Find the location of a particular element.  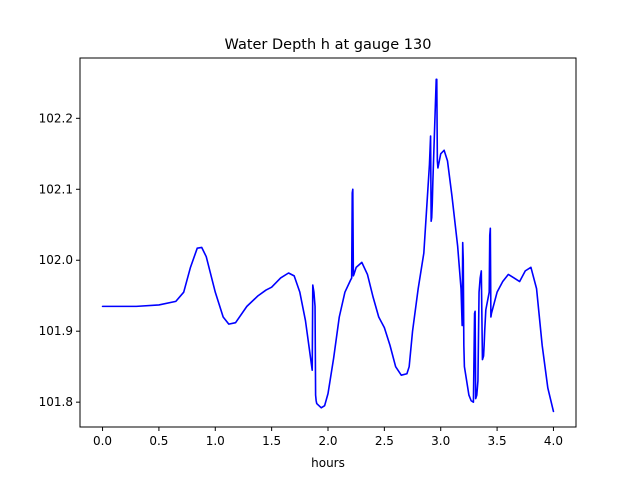

x-tick-label: 1.0 is located at coordinates (215, 441).